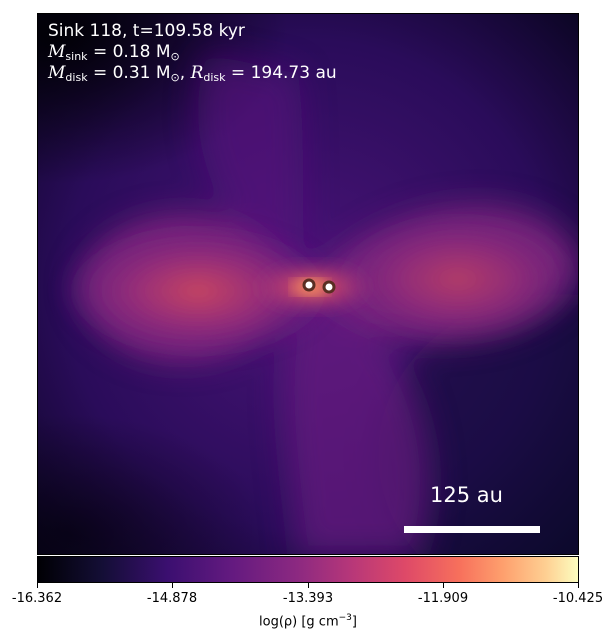 The width and height of the screenshot is (615, 644). What do you see at coordinates (345, 618) in the screenshot?
I see `colorbar-label-exponent: −3` at bounding box center [345, 618].